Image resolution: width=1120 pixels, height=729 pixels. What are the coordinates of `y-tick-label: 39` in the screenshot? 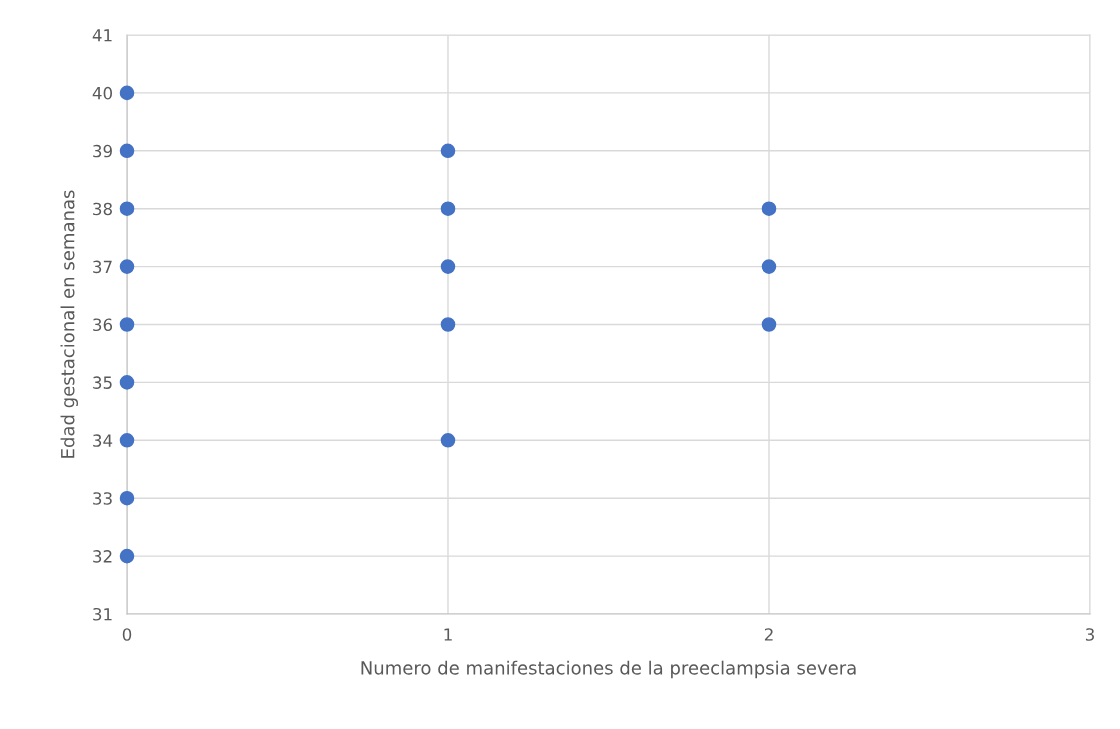 It's located at (102, 151).